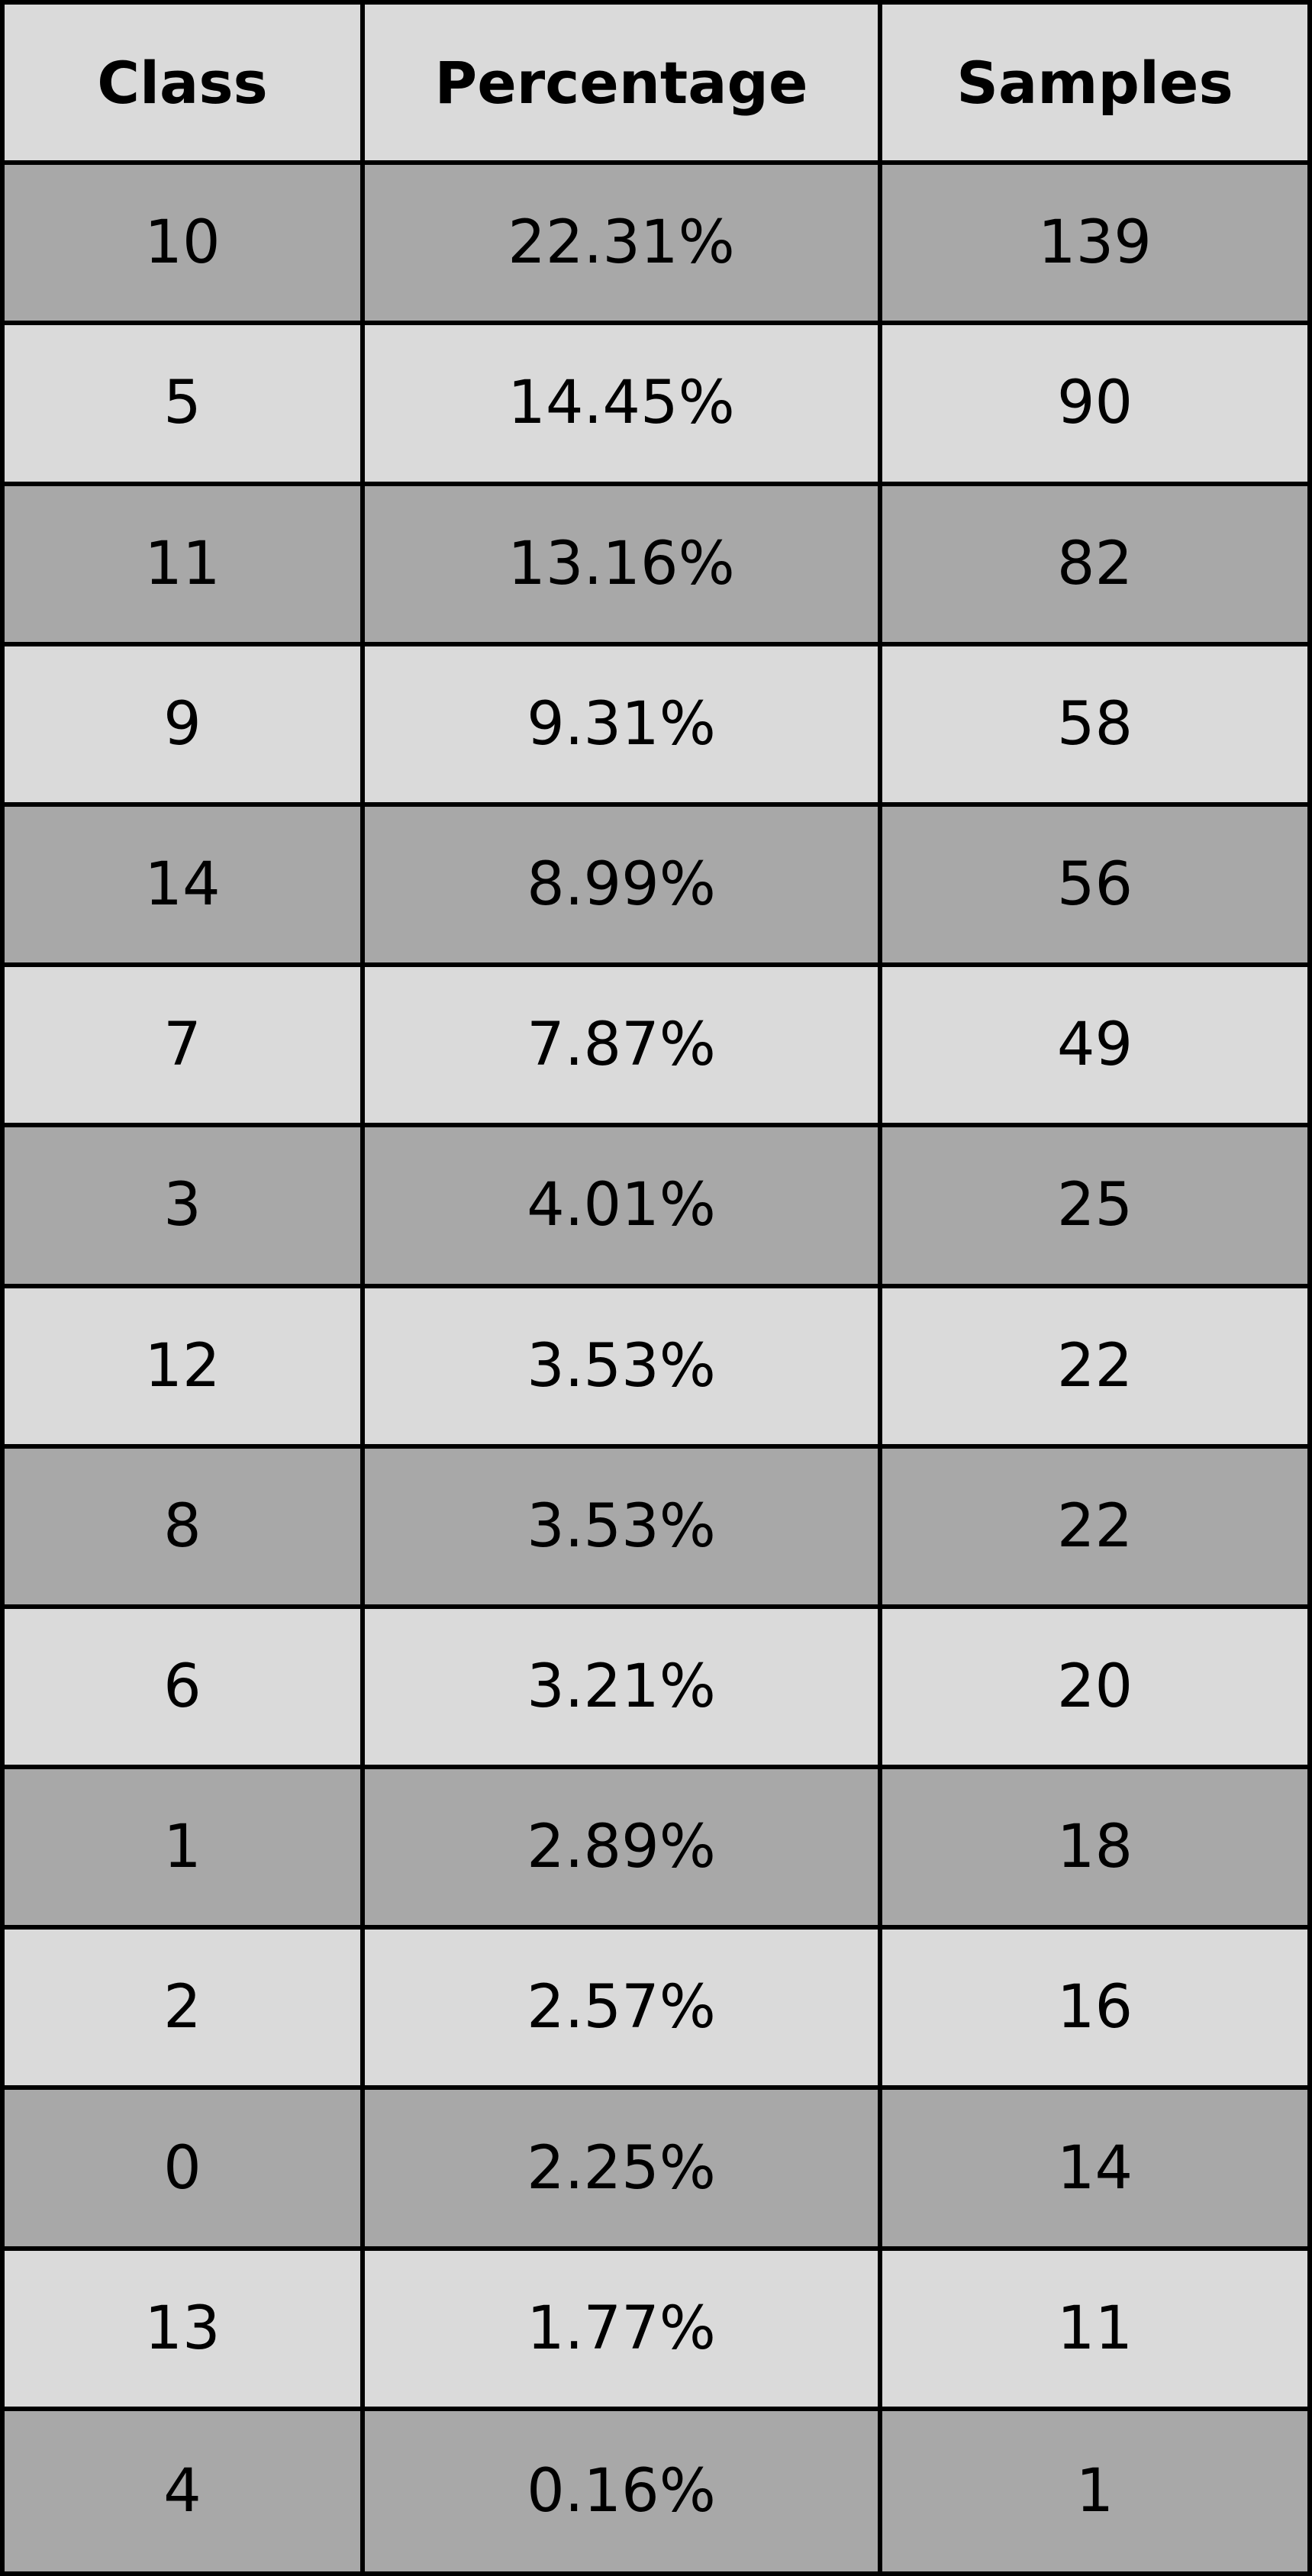 The image size is (1312, 2576). I want to click on cell-class: 1, so click(185, 1849).